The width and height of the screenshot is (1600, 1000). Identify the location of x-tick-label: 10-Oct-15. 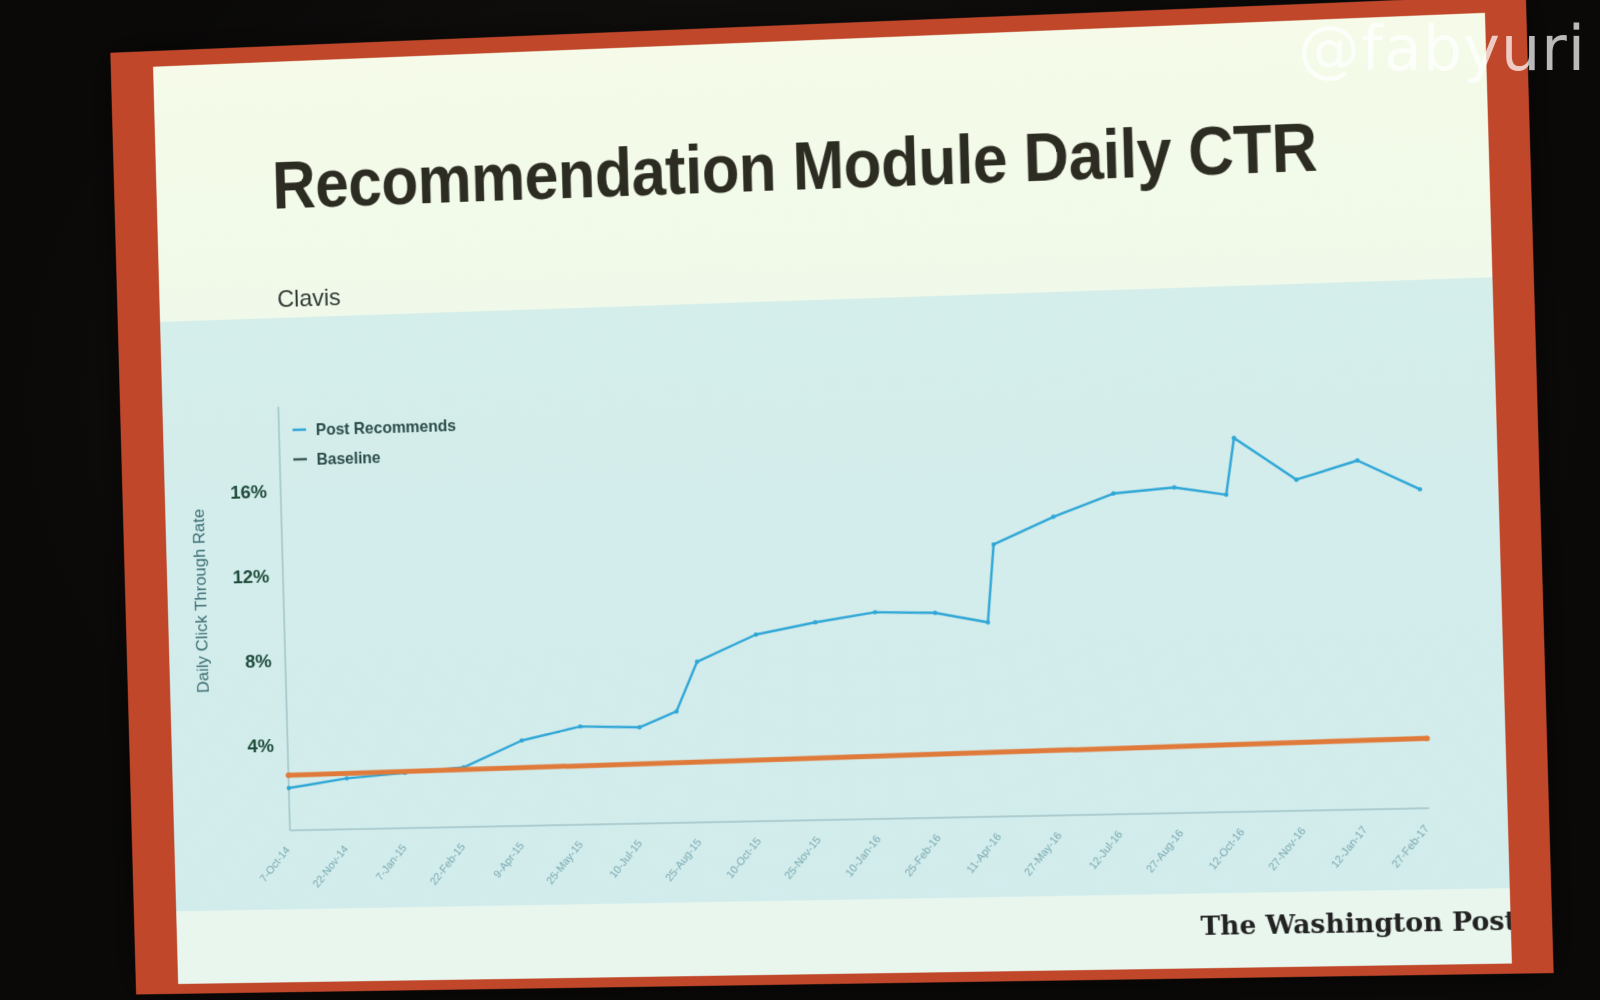
(744, 858).